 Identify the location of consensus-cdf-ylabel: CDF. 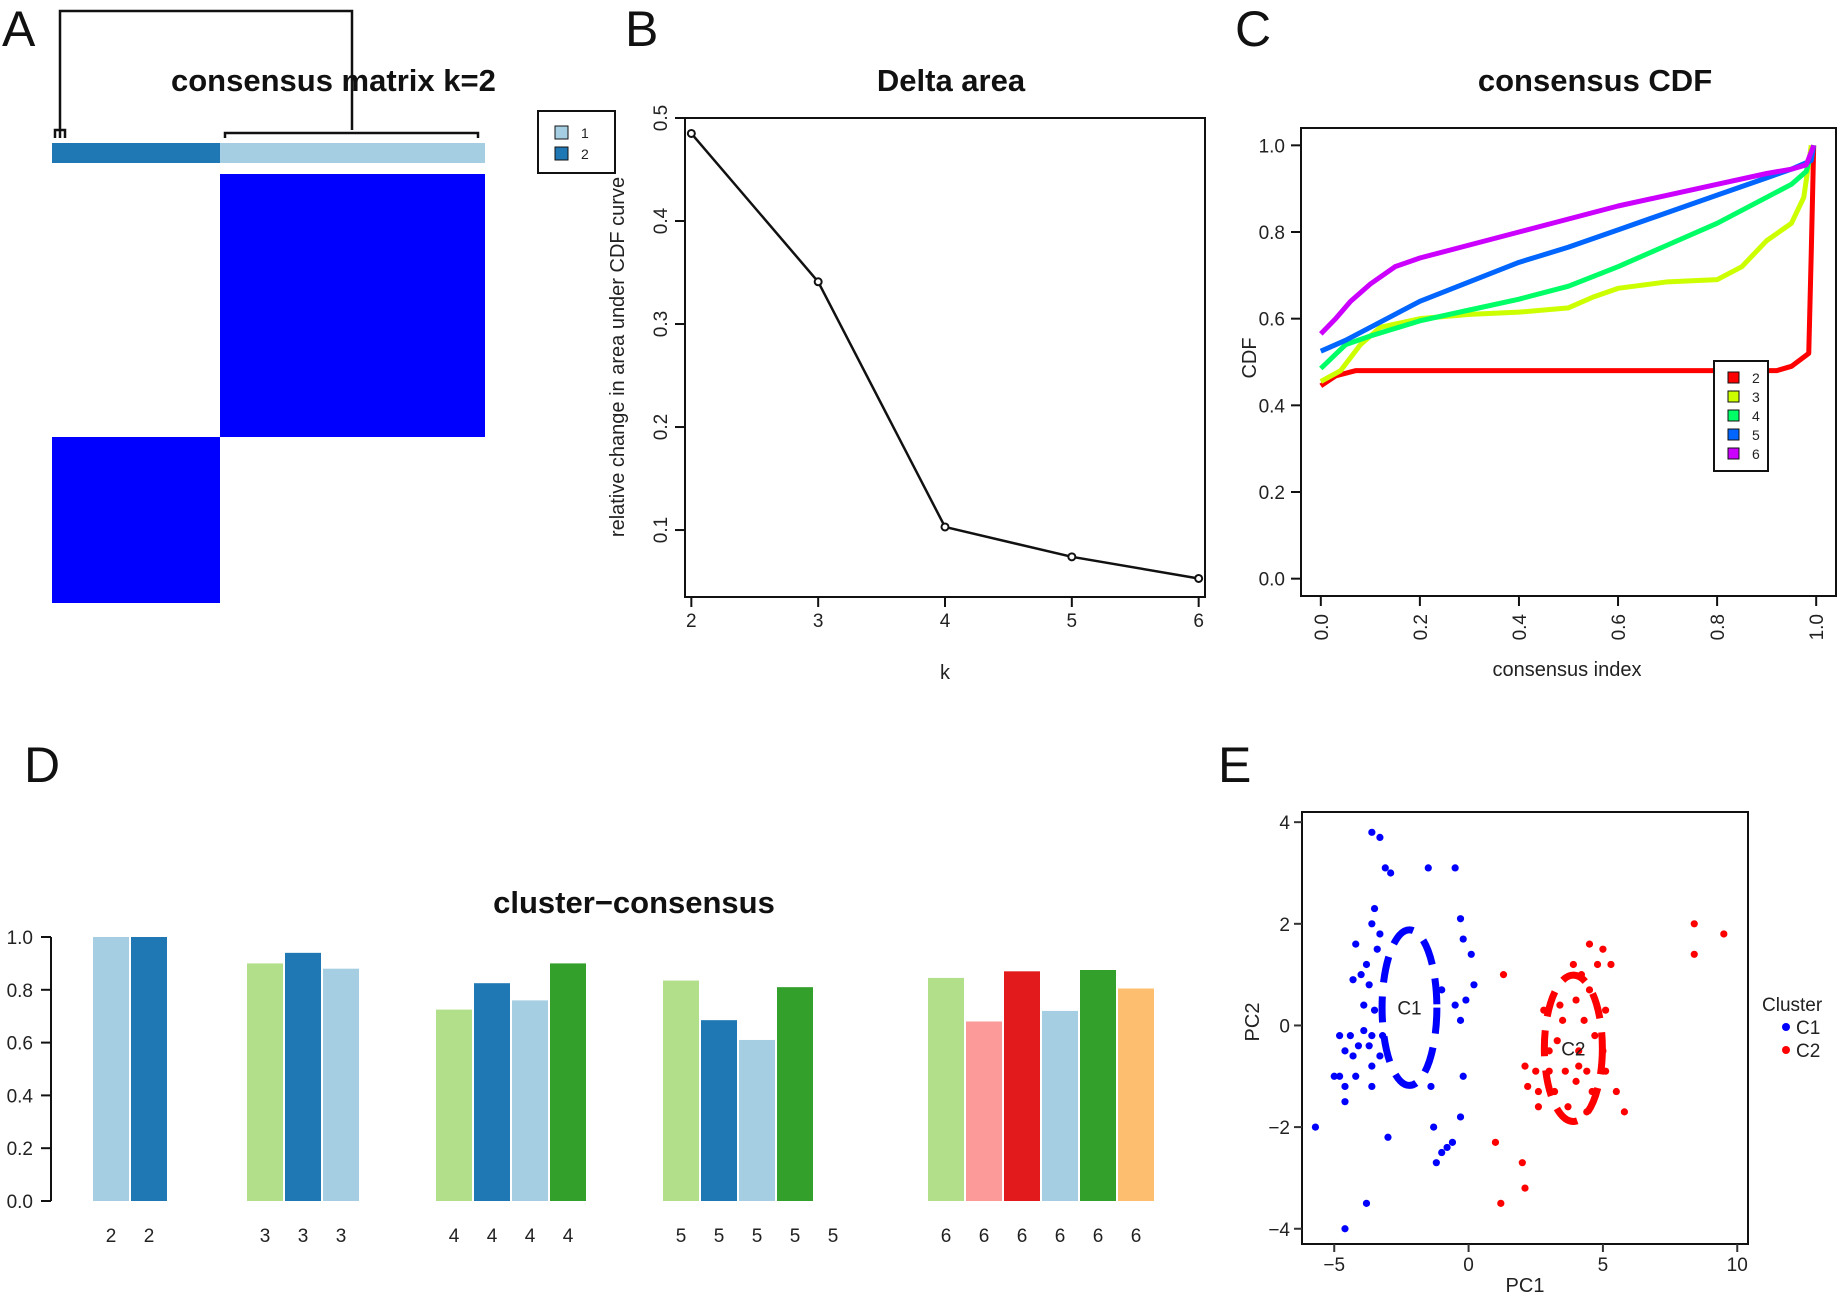
(1250, 357).